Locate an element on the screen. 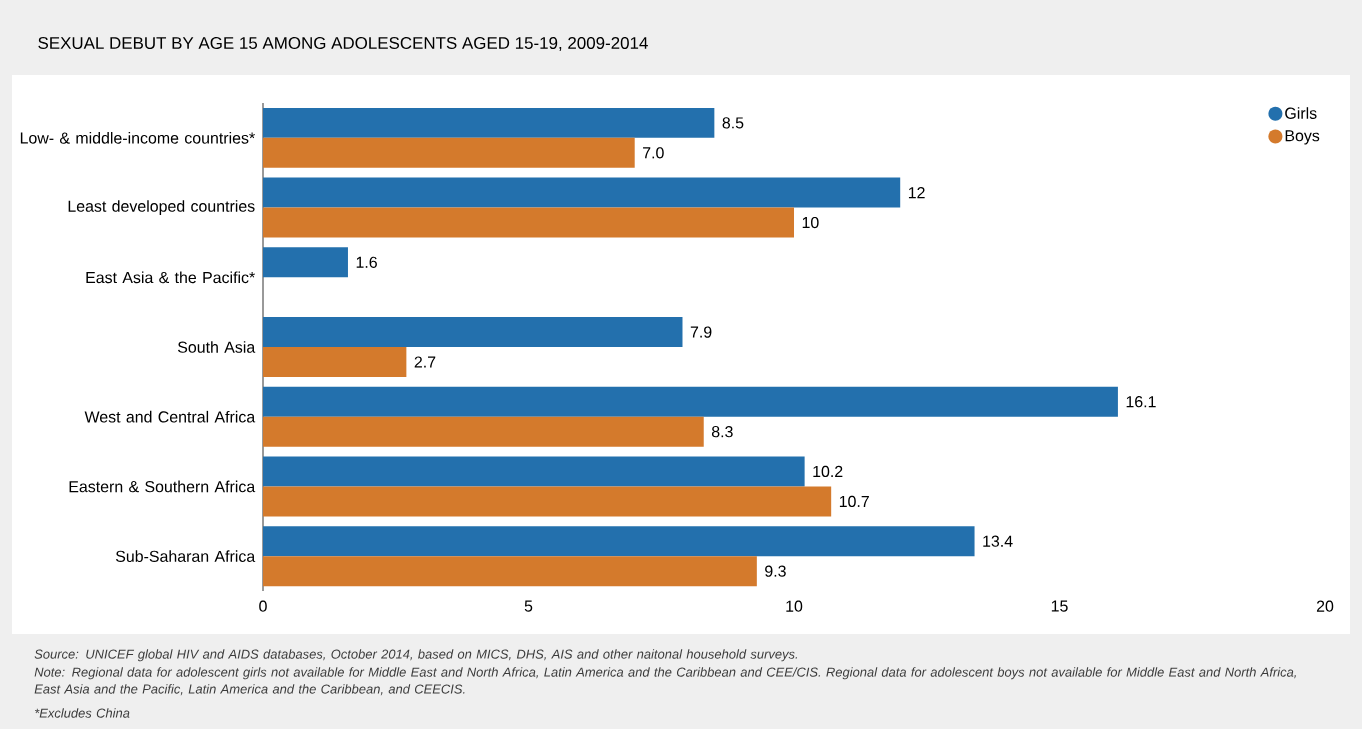  data-label: 10.2 is located at coordinates (828, 471).